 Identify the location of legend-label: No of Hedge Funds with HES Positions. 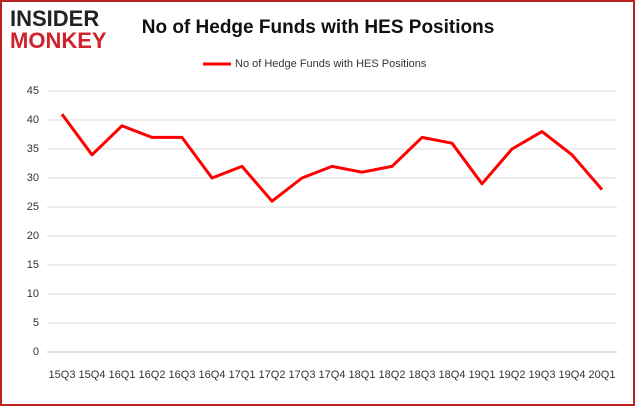
(331, 64).